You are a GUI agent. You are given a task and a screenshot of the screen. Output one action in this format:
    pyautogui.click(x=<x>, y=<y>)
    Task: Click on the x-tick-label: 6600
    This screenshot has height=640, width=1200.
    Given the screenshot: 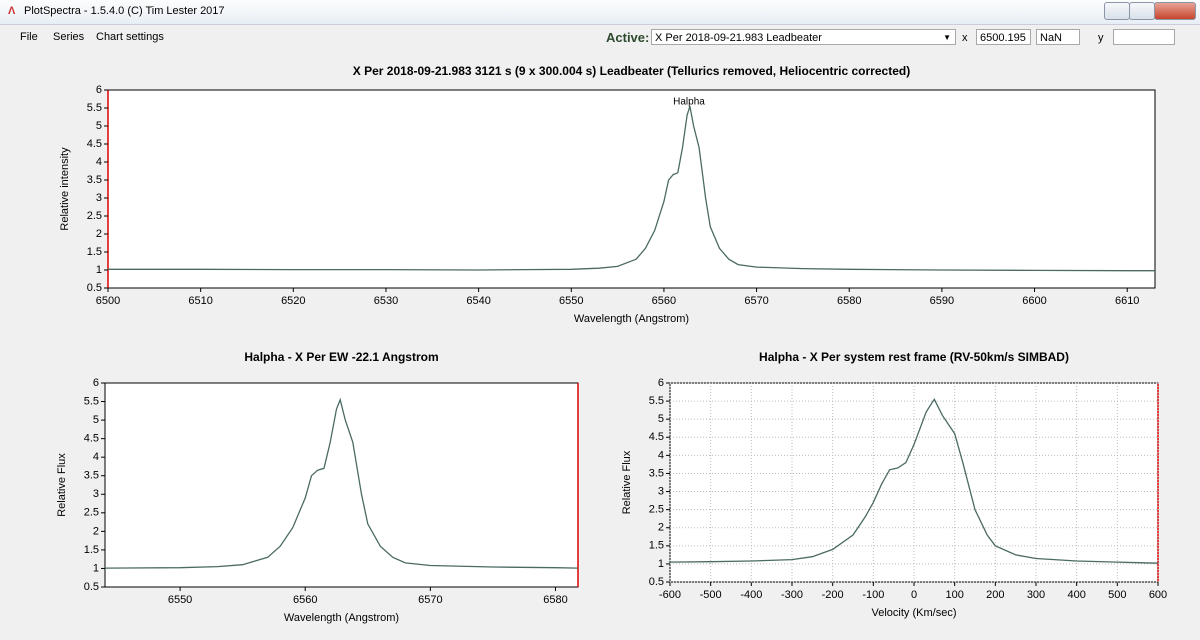 What is the action you would take?
    pyautogui.click(x=1034, y=301)
    